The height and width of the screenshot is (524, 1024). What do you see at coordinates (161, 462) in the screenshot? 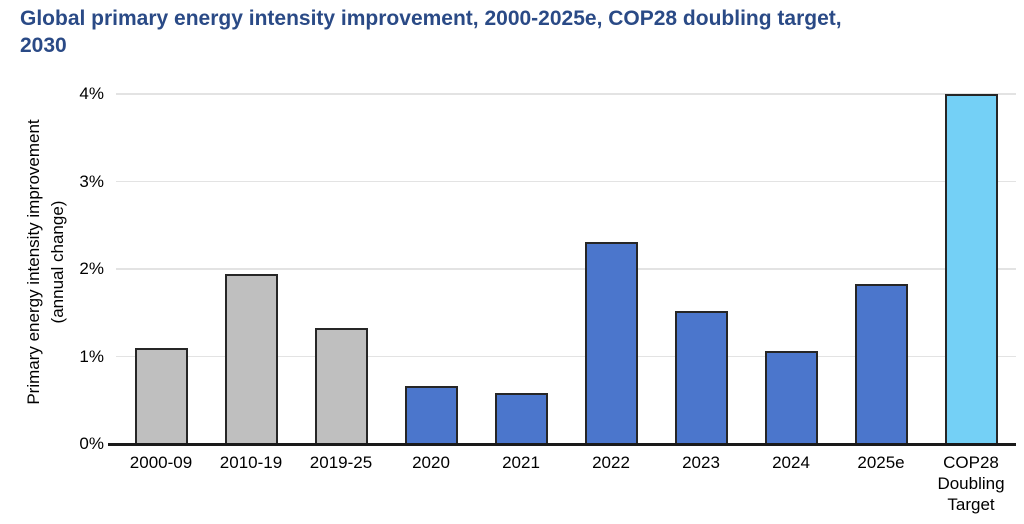
I see `x-tick-label: 2000-09` at bounding box center [161, 462].